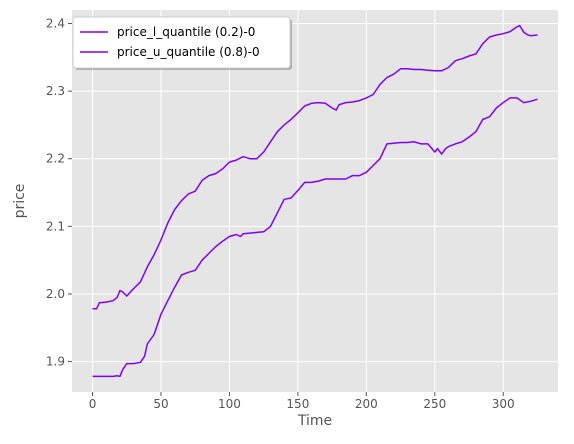 The height and width of the screenshot is (444, 574). Describe the element at coordinates (55, 24) in the screenshot. I see `y-tick-label: 2.4` at that location.